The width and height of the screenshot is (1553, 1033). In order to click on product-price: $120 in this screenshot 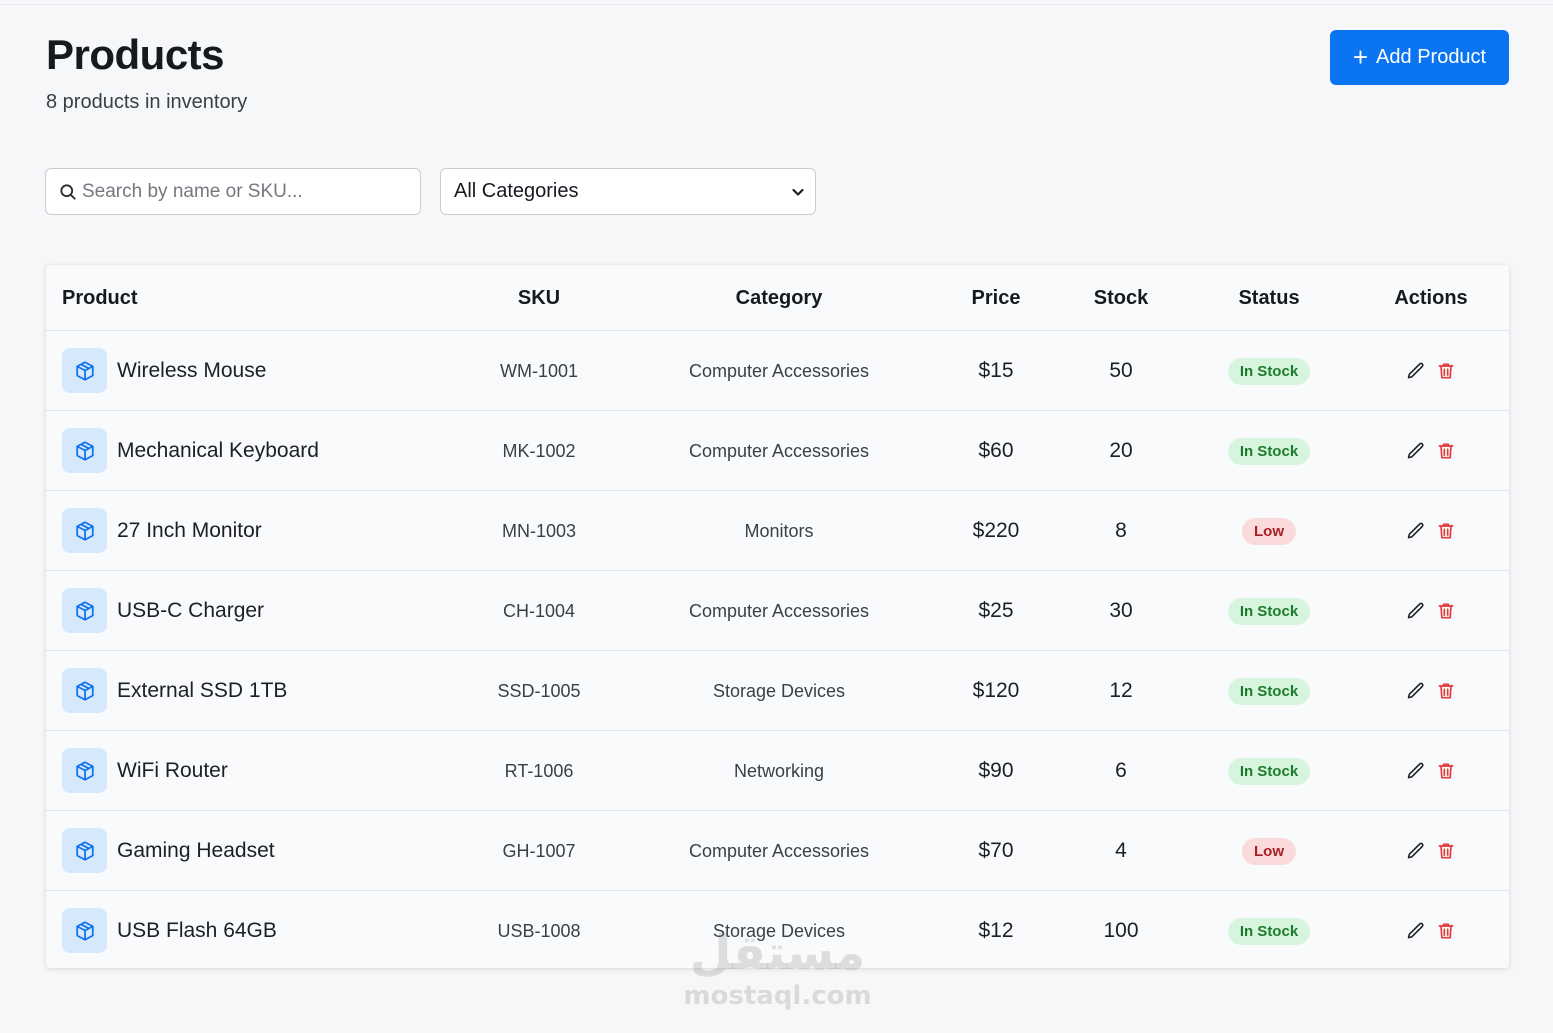, I will do `click(996, 690)`.